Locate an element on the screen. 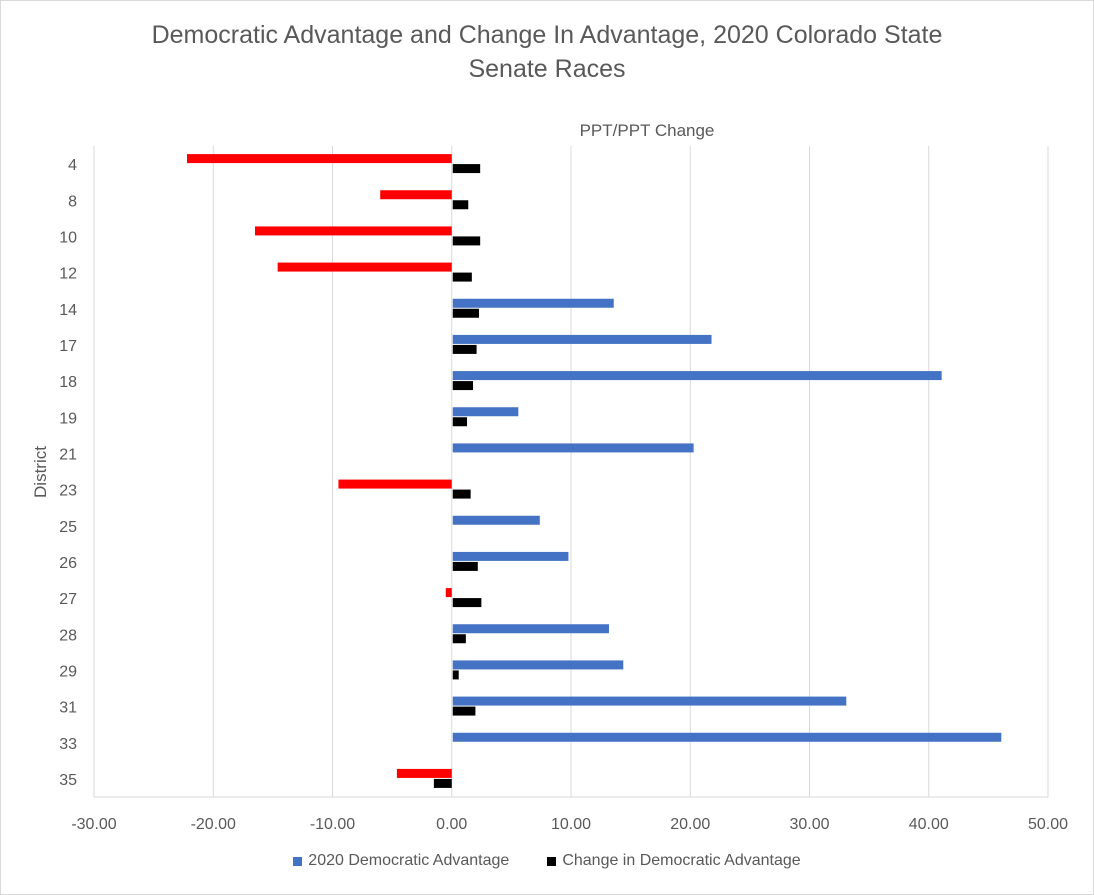  y-axis-title: District is located at coordinates (40, 472).